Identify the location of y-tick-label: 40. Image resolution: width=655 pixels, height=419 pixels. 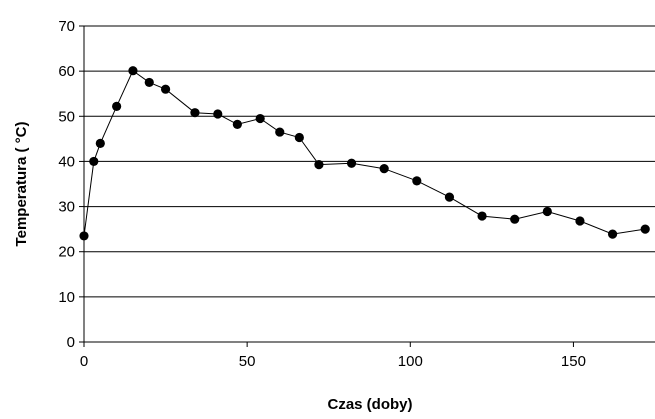
(66, 161).